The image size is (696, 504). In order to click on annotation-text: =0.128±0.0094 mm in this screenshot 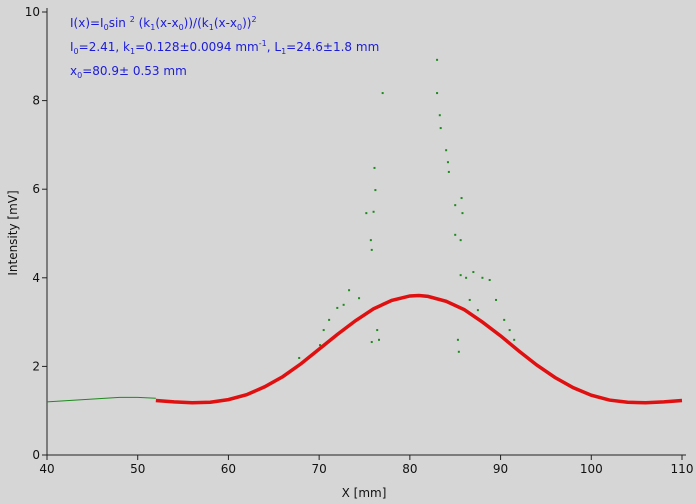, I will do `click(197, 47)`.